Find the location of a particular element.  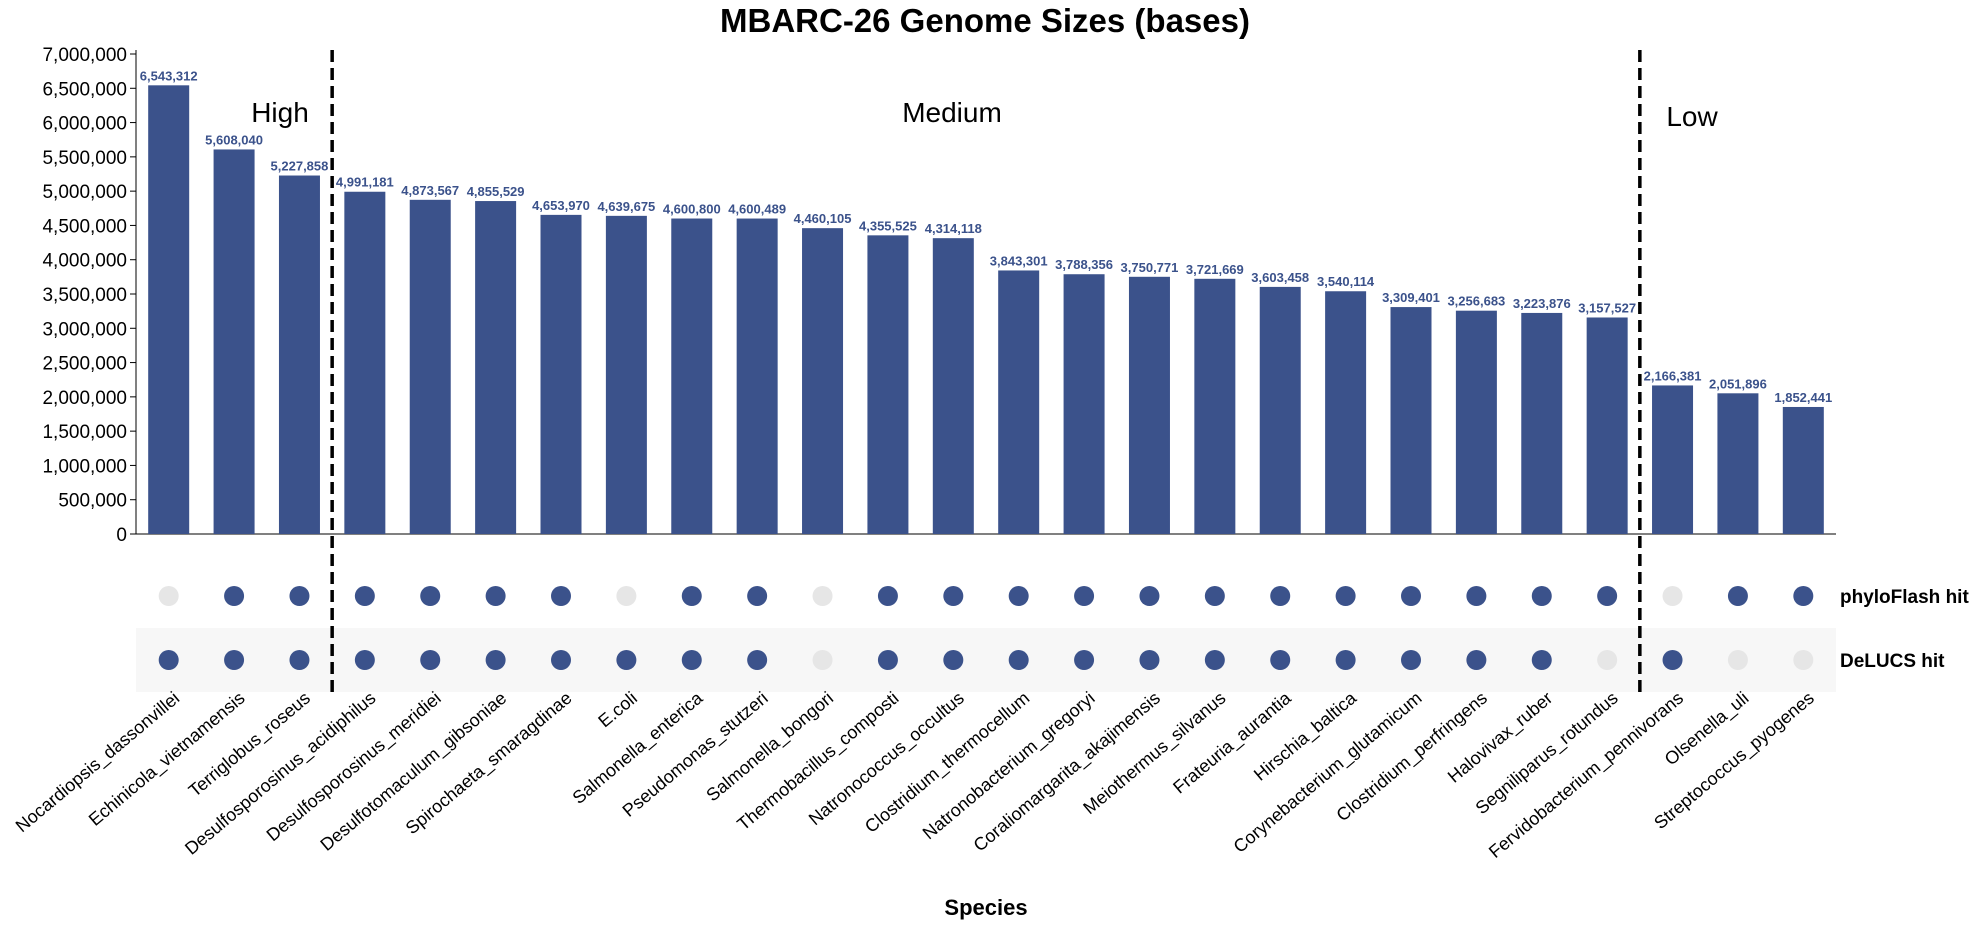

y-tick-label: 4,500,000 is located at coordinates (84, 226).